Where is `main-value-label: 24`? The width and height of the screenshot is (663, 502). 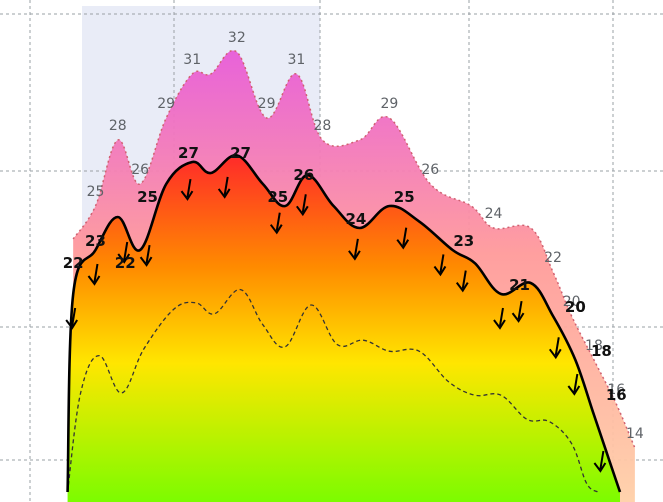 main-value-label: 24 is located at coordinates (355, 219).